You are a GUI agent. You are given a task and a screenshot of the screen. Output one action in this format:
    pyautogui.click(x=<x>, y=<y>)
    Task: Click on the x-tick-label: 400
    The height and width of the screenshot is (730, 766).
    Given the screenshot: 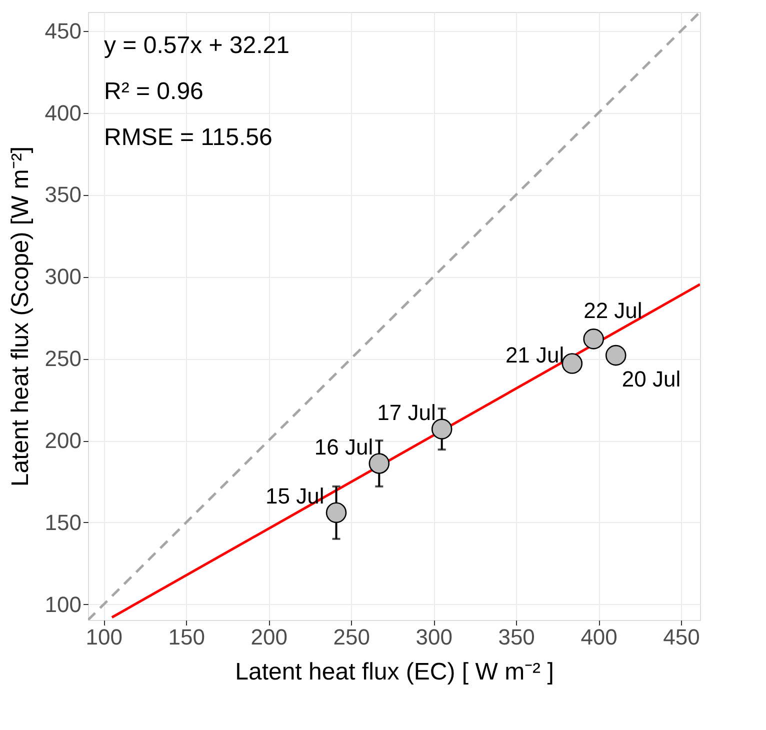 What is the action you would take?
    pyautogui.click(x=599, y=637)
    